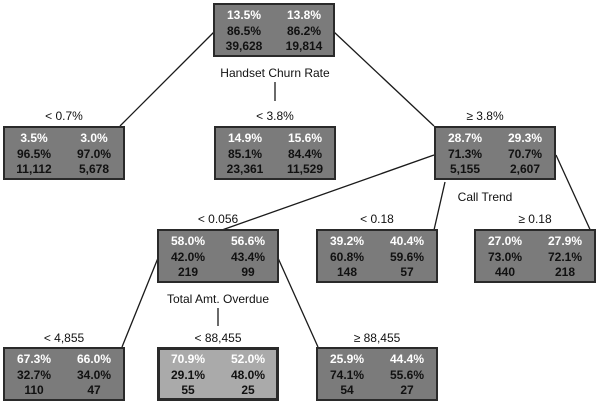 Image resolution: width=597 pixels, height=406 pixels. Describe the element at coordinates (407, 272) in the screenshot. I see `node-count: 57` at that location.